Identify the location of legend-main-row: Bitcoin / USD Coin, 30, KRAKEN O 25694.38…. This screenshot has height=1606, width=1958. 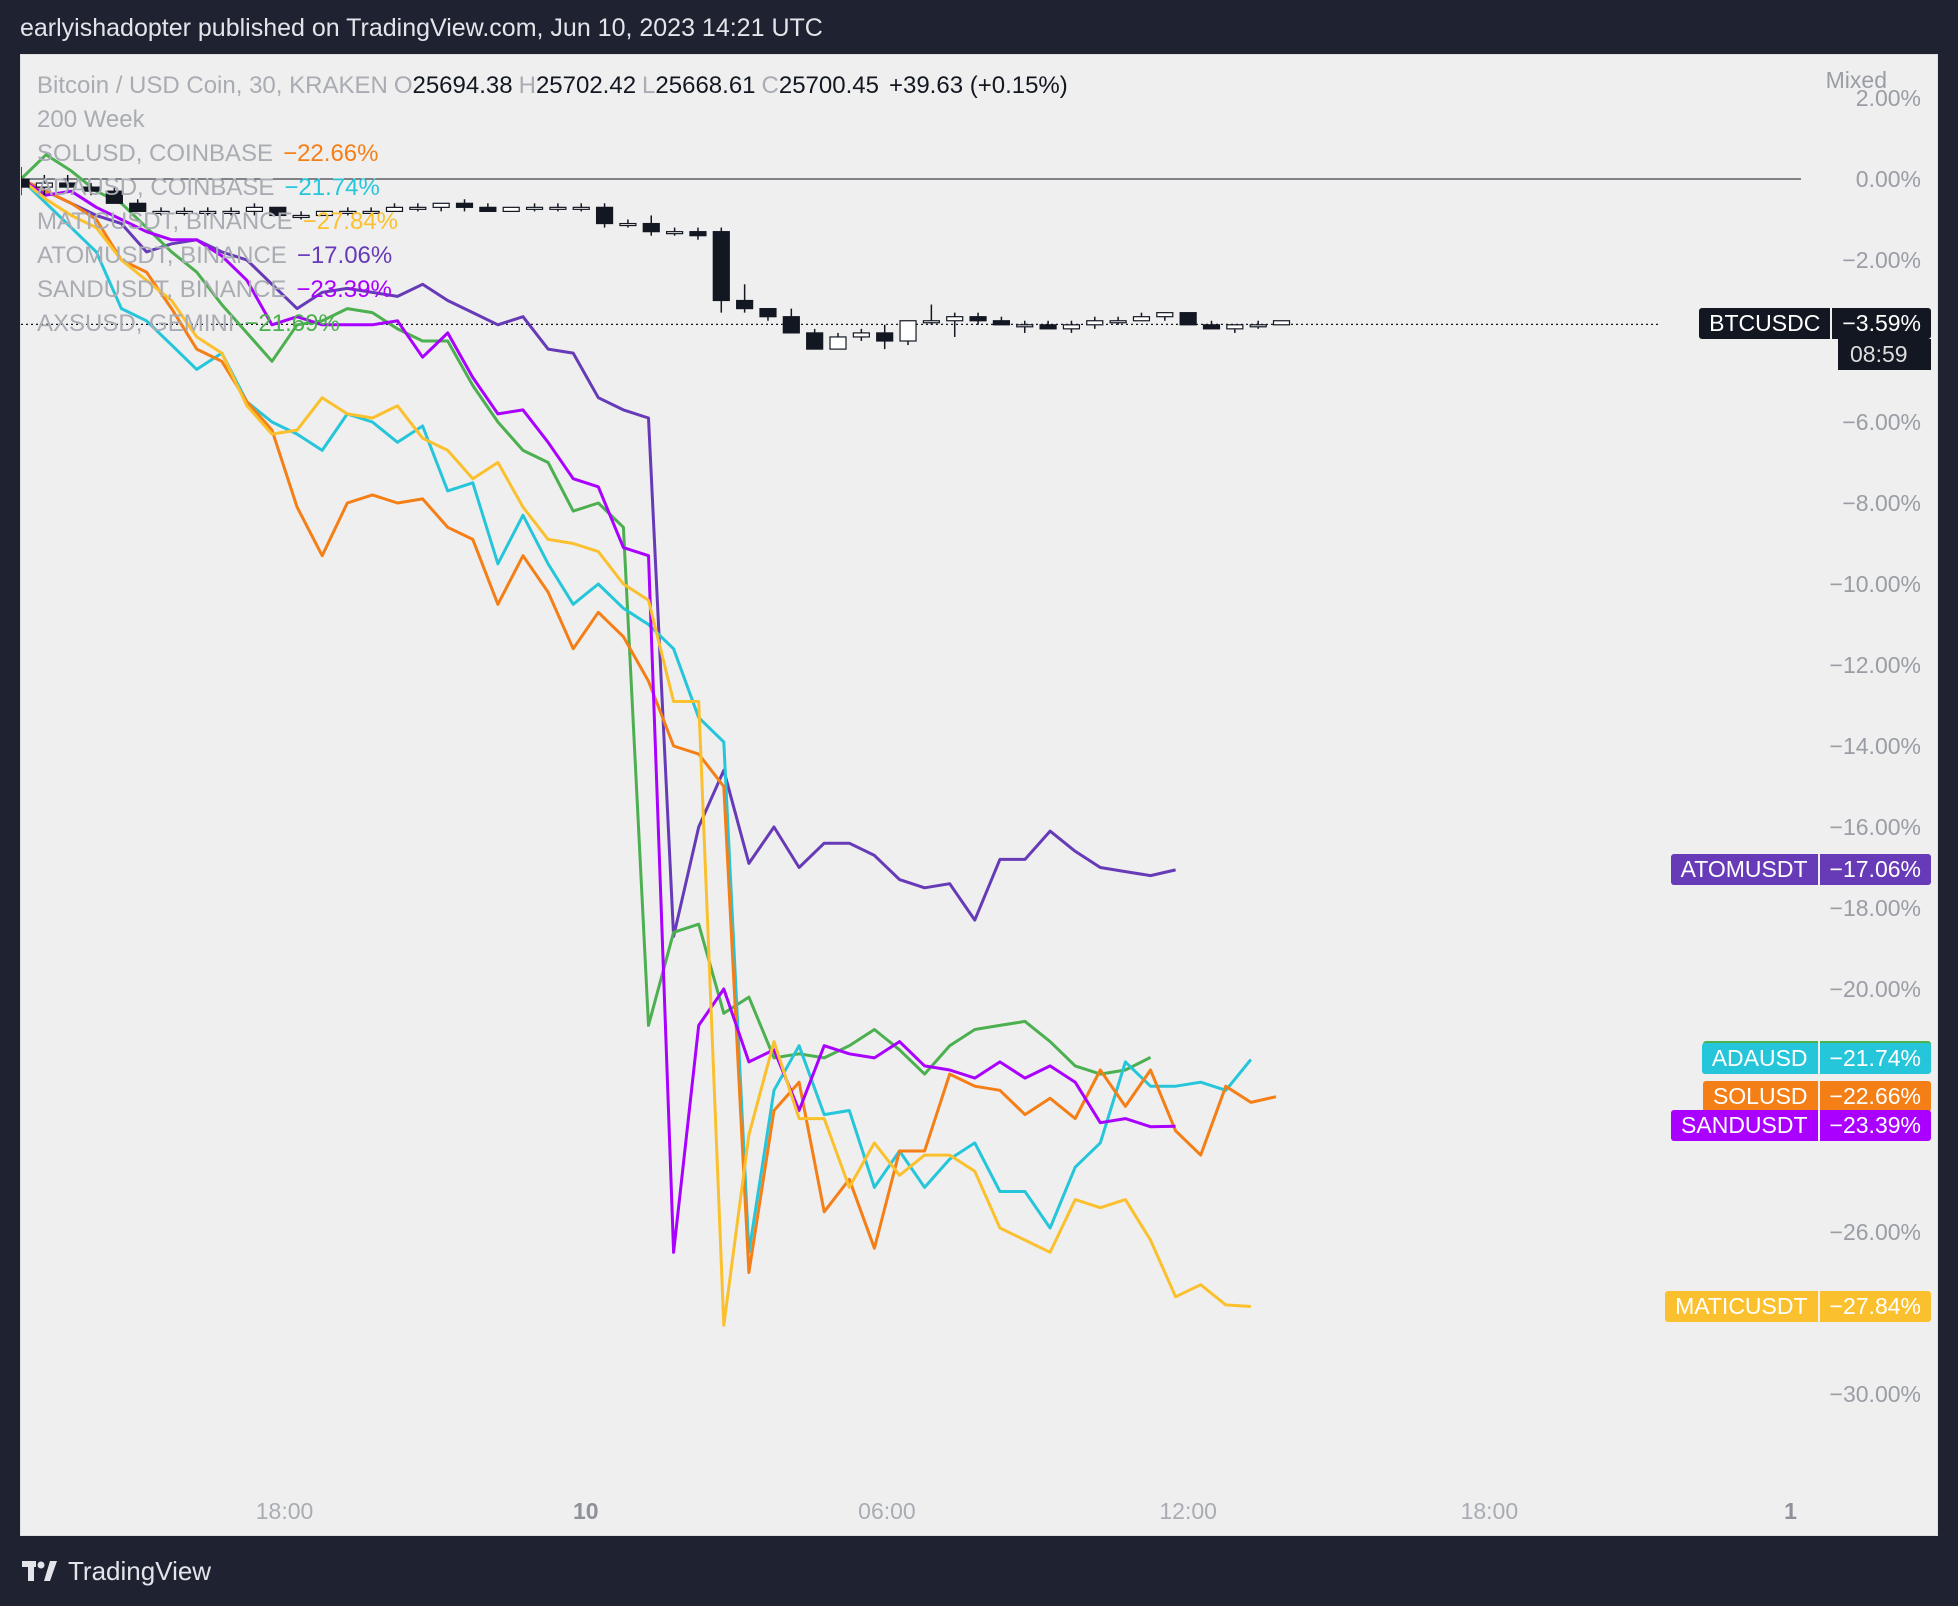
(552, 86).